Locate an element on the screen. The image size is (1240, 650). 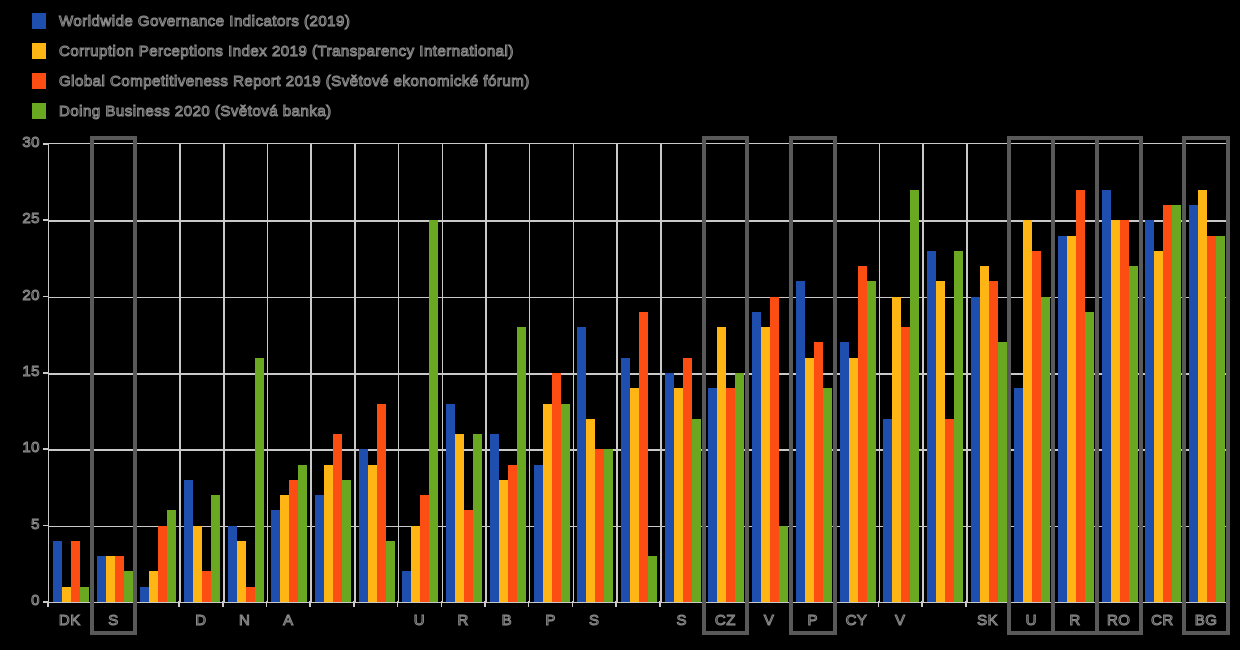
legend-swatch-icon is located at coordinates (39, 111).